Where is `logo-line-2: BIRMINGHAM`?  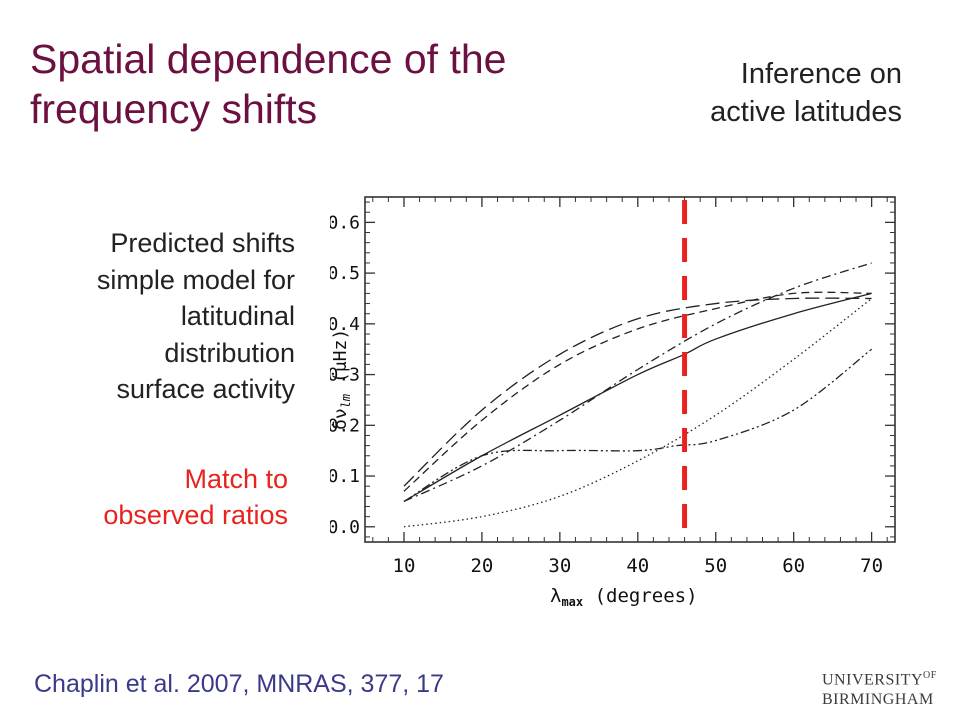 logo-line-2: BIRMINGHAM is located at coordinates (878, 700).